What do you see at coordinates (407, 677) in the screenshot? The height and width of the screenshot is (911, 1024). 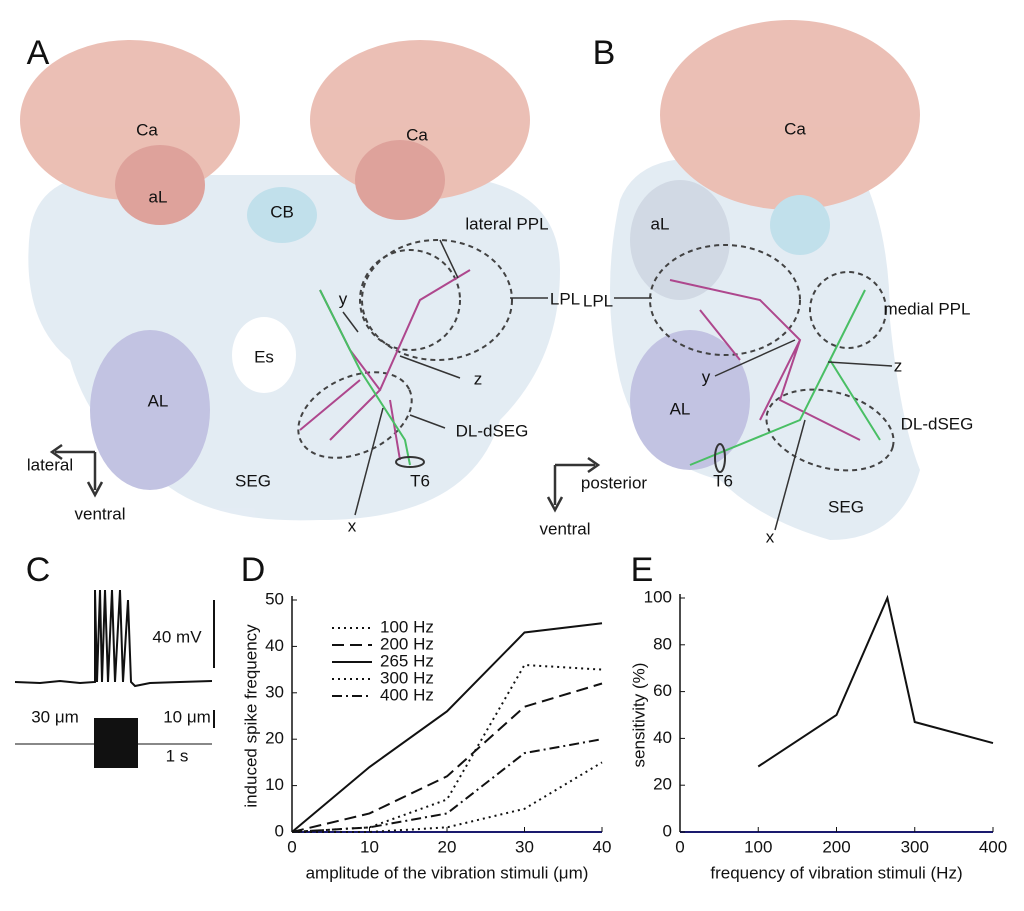 I see `legend-label: 300 Hz` at bounding box center [407, 677].